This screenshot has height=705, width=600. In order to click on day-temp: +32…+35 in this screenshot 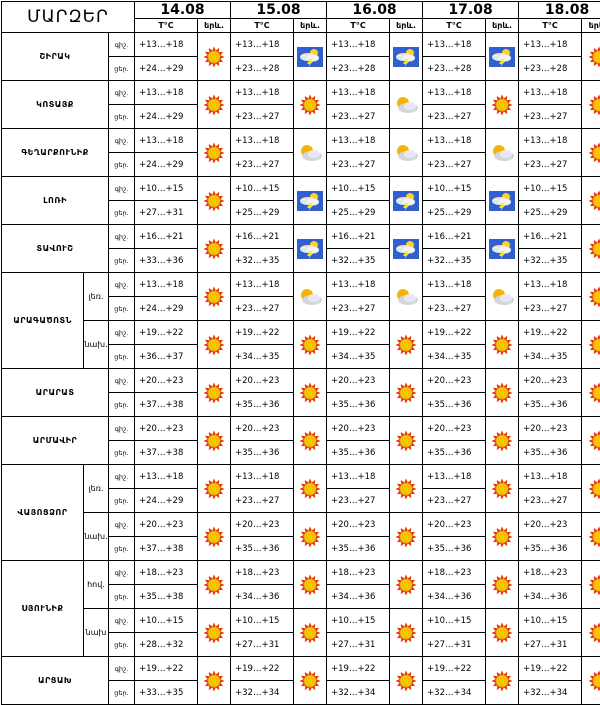, I will do `click(454, 261)`.